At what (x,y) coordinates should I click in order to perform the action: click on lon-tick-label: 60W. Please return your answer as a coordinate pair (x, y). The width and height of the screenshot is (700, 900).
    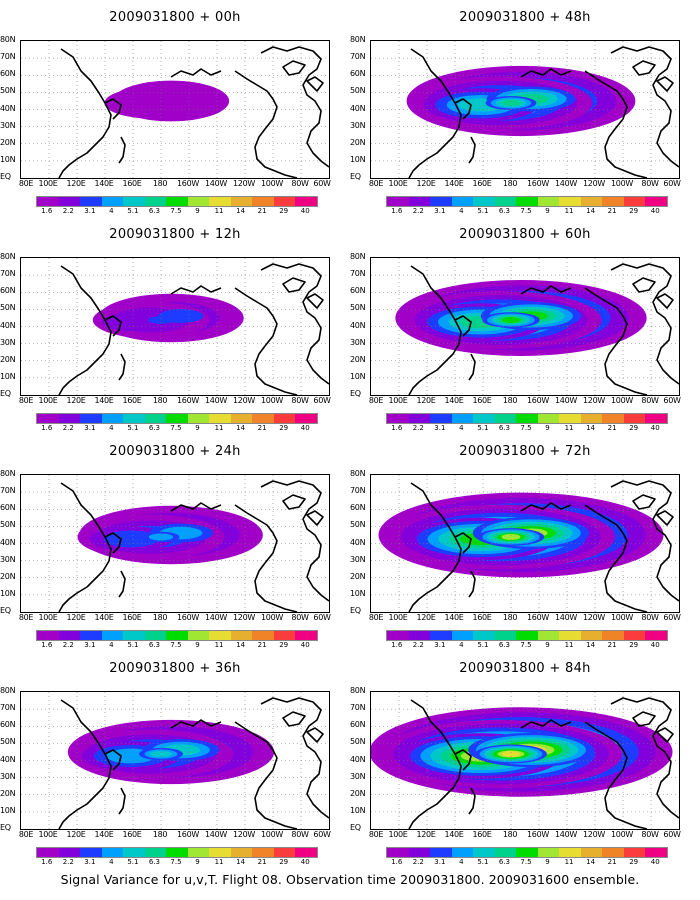
    Looking at the image, I should click on (672, 834).